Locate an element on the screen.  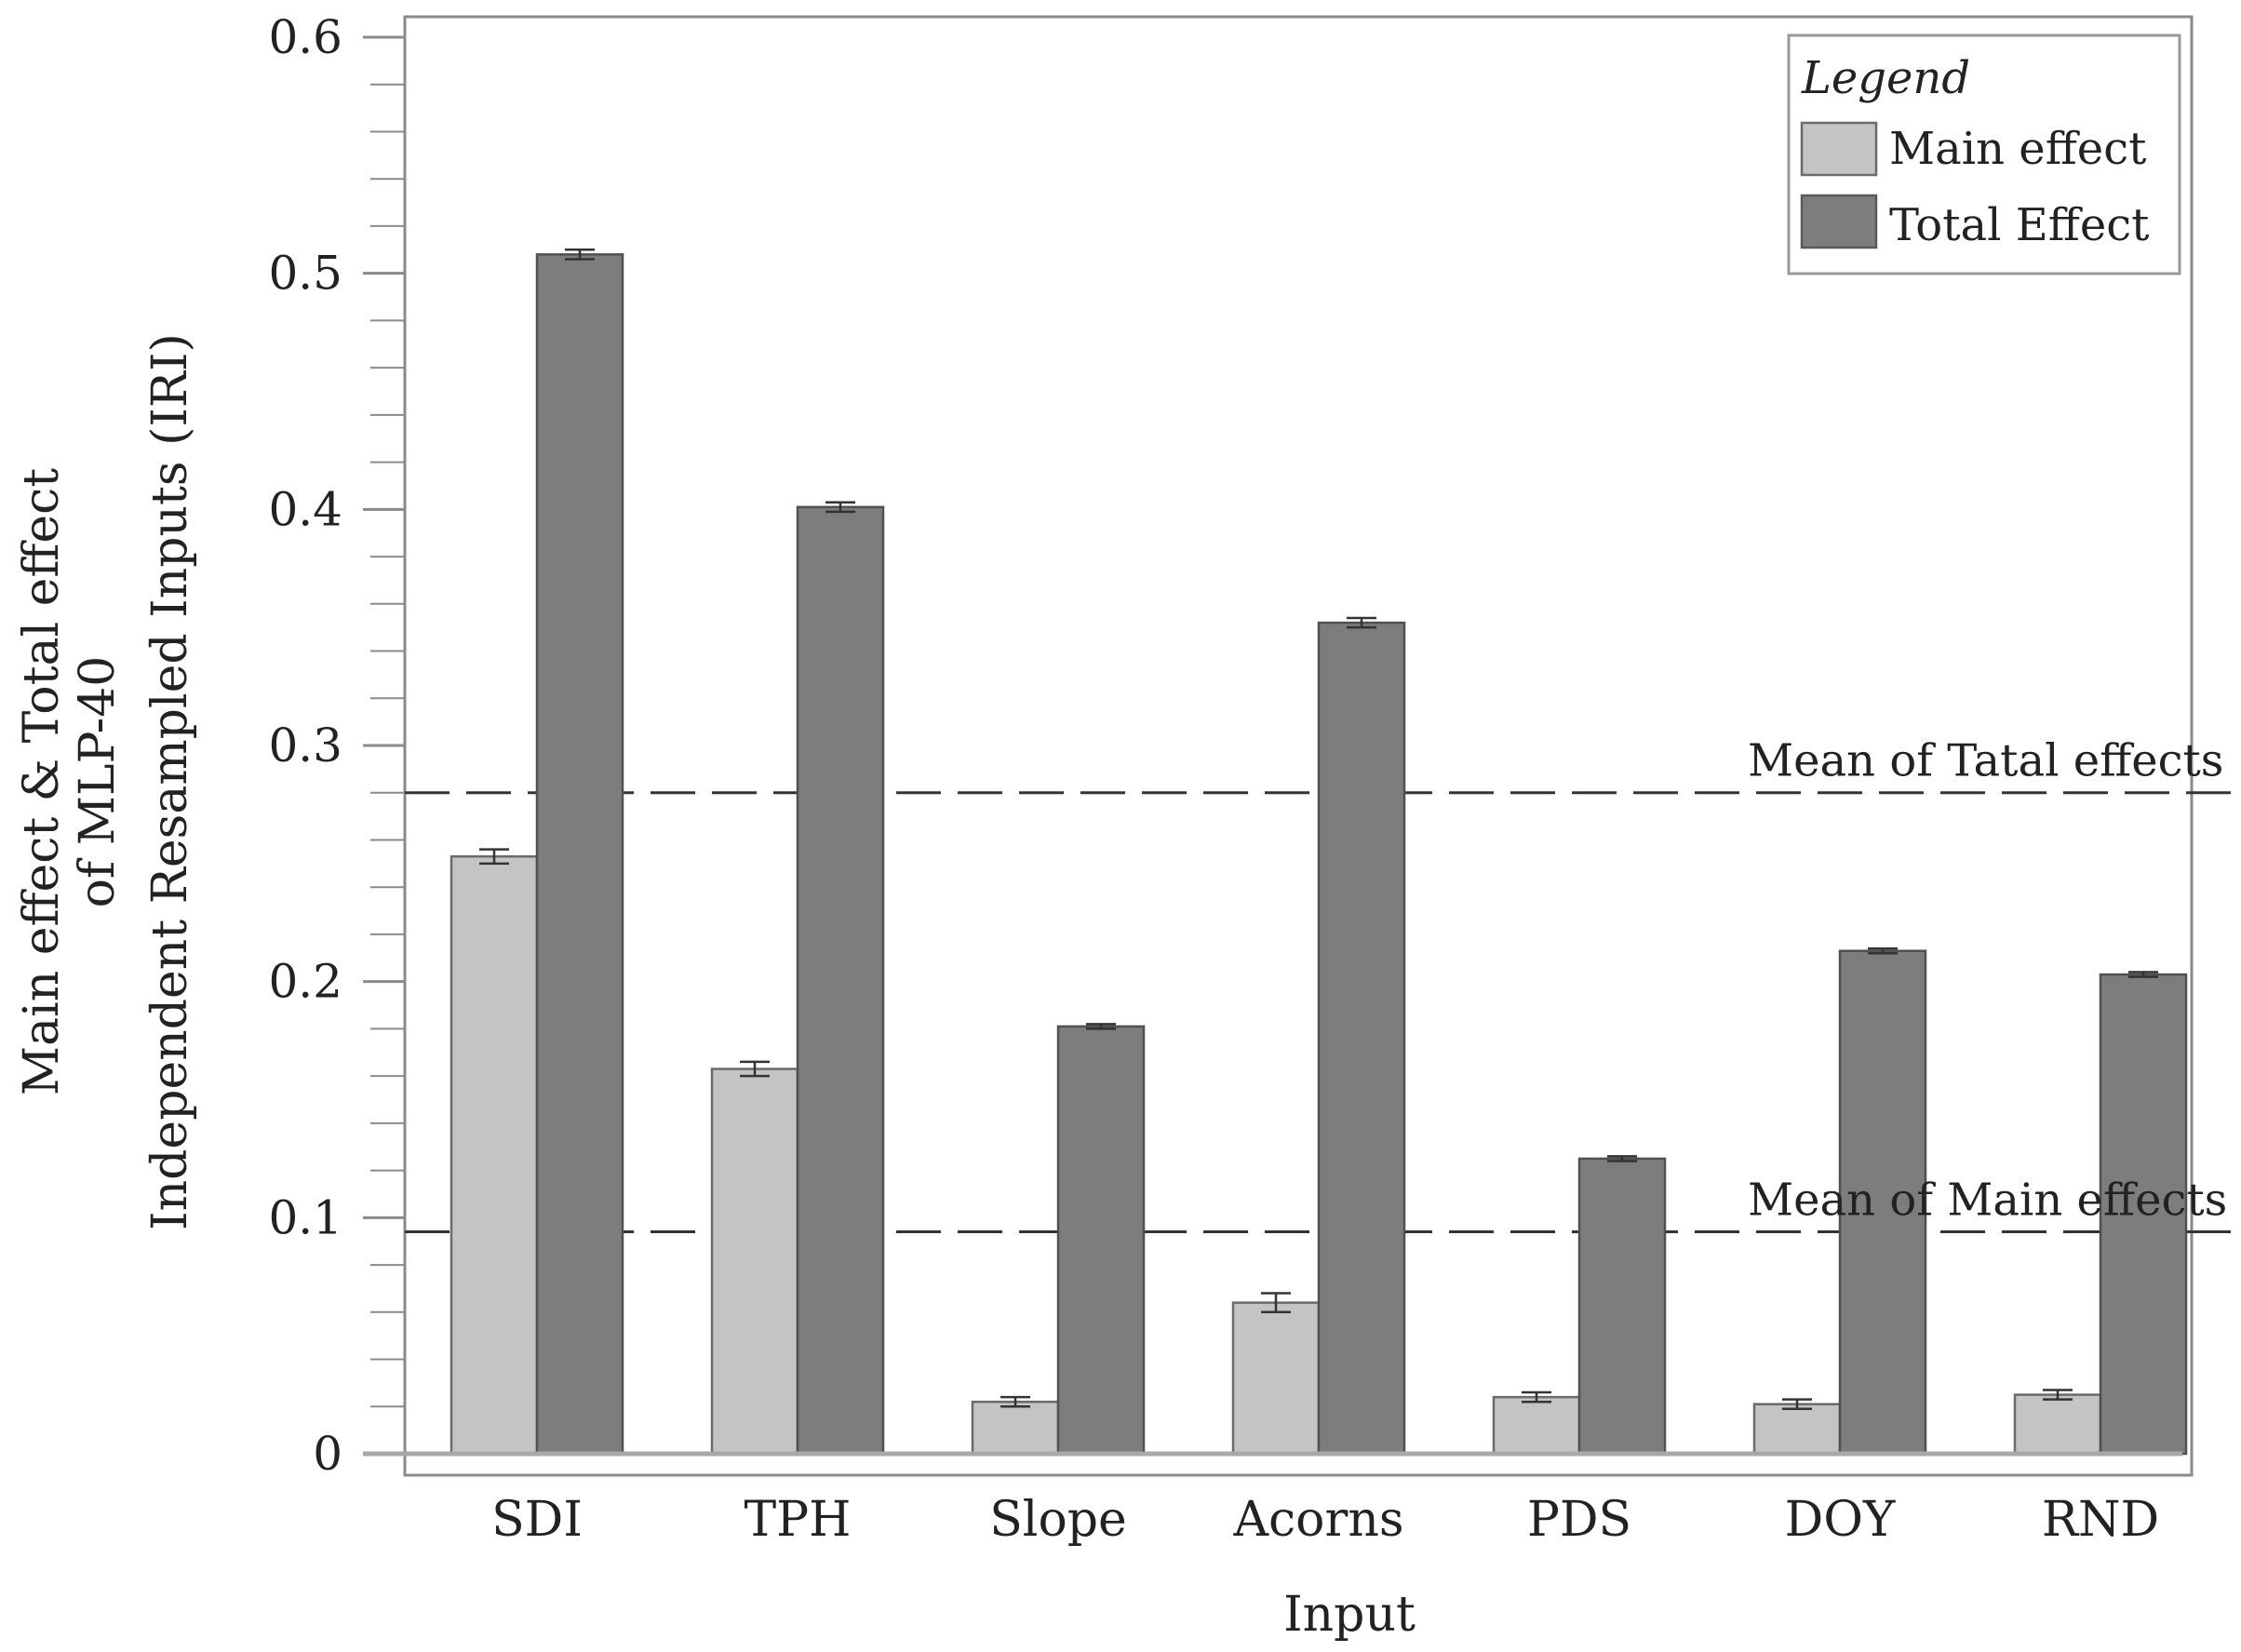
y-tick-label: 0.5 is located at coordinates (305, 274).